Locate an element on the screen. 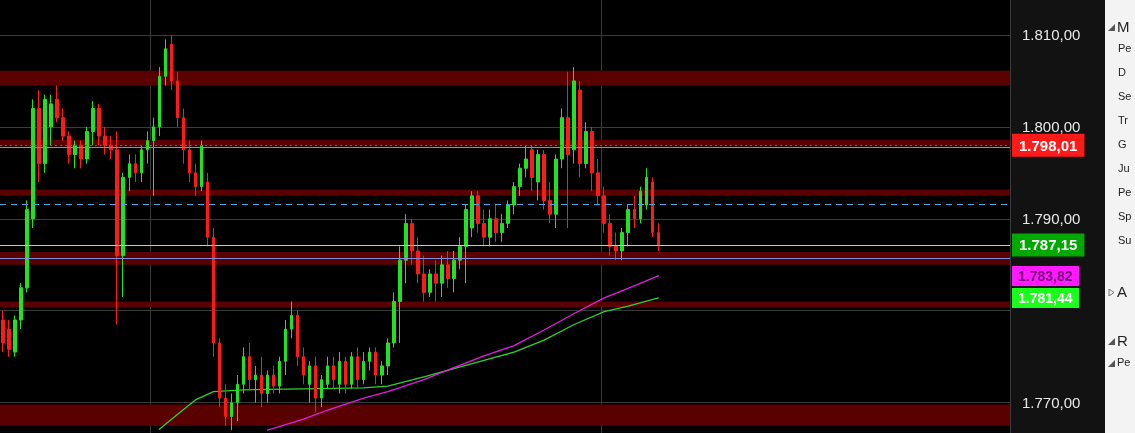 The width and height of the screenshot is (1135, 433). text: 1.781,44 is located at coordinates (1045, 297).